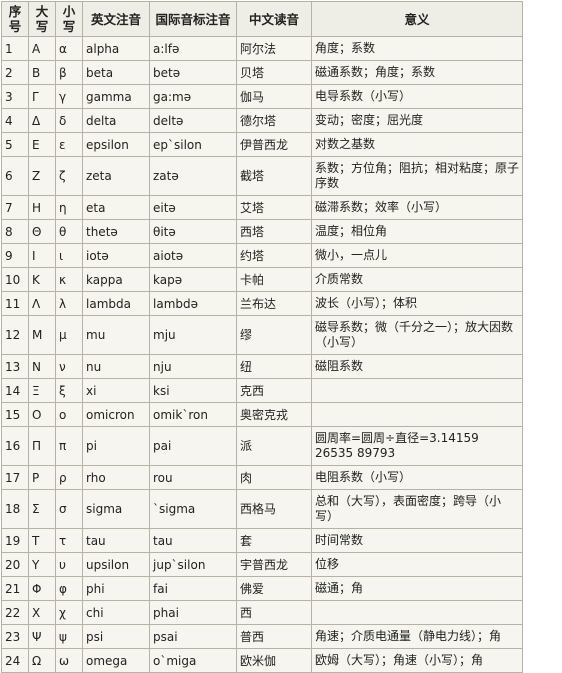 This screenshot has height=673, width=562. What do you see at coordinates (15, 588) in the screenshot?
I see `cell-no: 21` at bounding box center [15, 588].